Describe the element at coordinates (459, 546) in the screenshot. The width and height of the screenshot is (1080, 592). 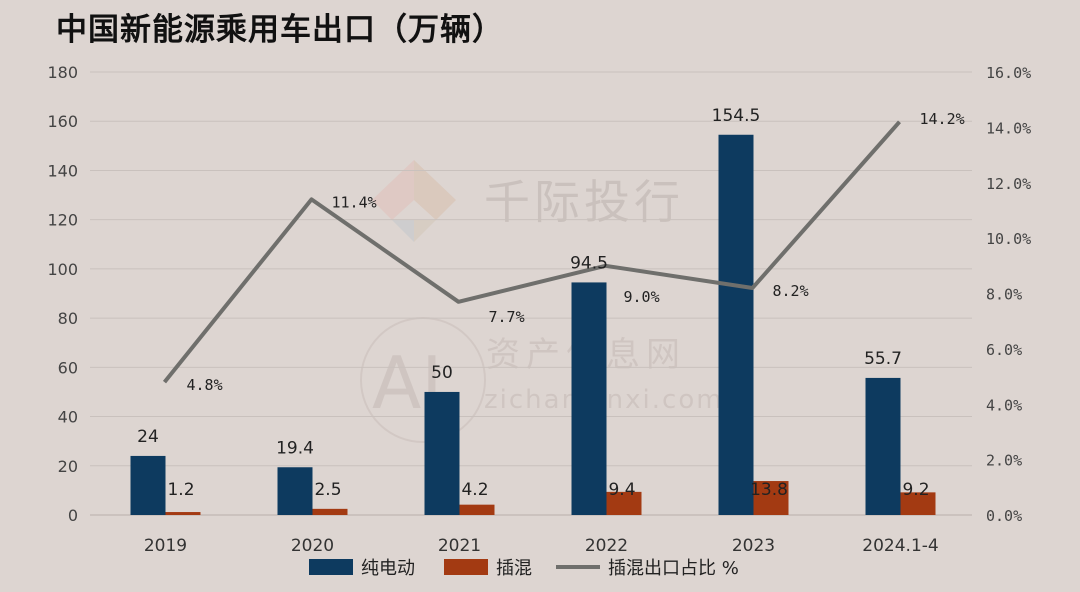
I see `x-tick-label: 2021` at that location.